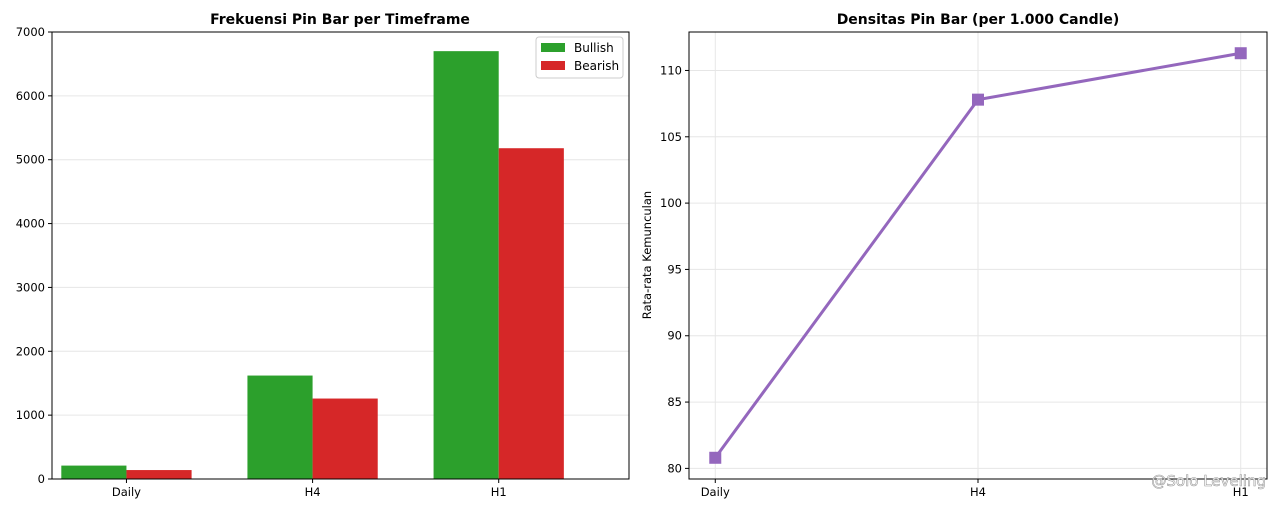 The width and height of the screenshot is (1280, 512). Describe the element at coordinates (978, 99) in the screenshot. I see `line-point-h4` at that location.